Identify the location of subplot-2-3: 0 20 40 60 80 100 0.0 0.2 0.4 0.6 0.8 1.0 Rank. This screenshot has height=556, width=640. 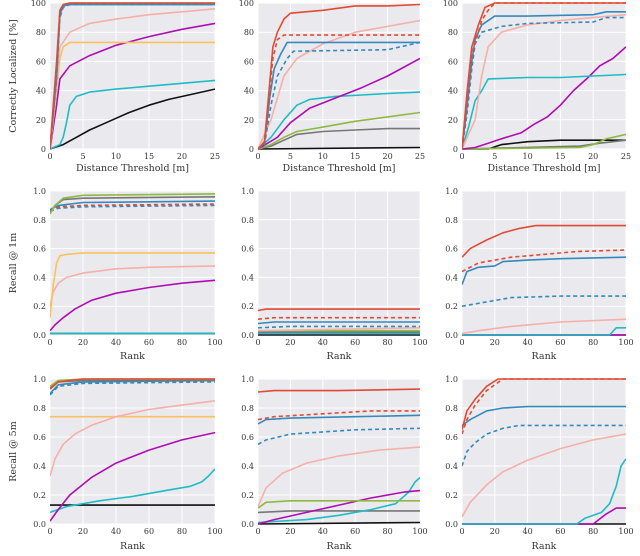
(539, 274).